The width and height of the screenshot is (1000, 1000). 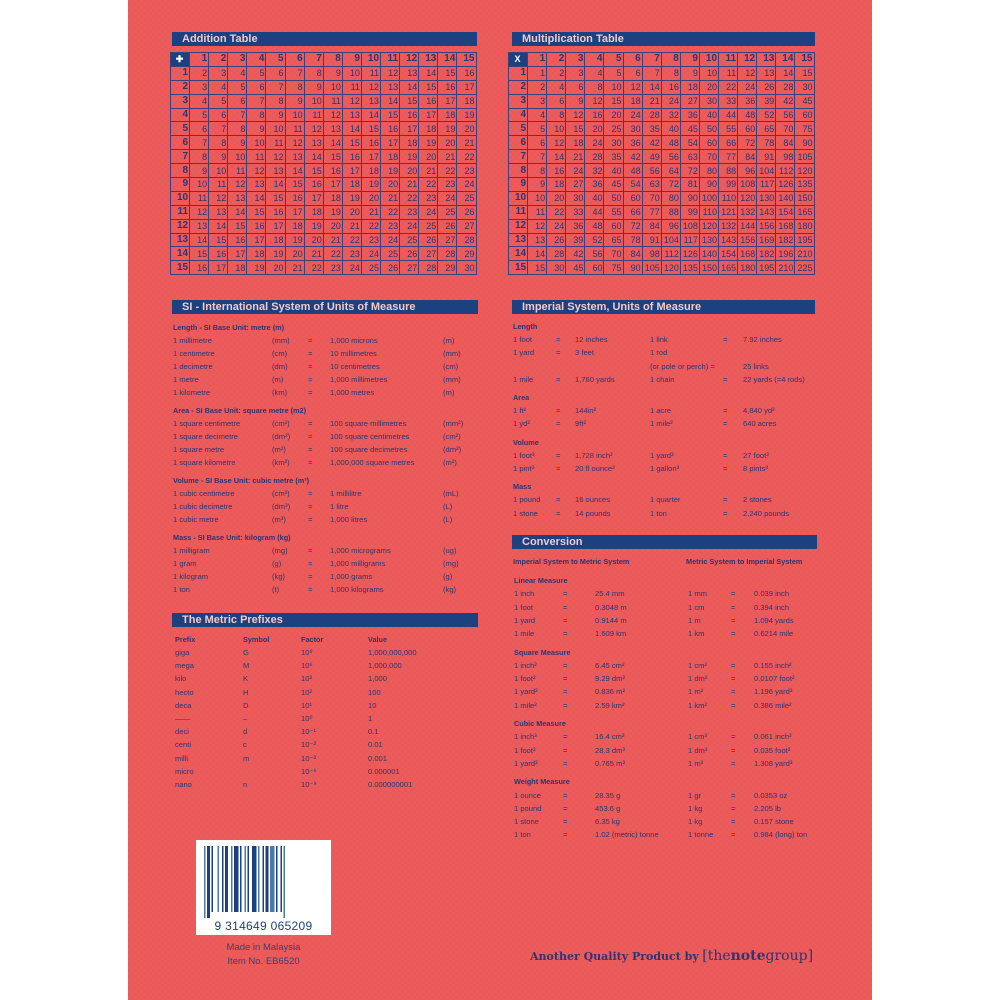 What do you see at coordinates (632, 143) in the screenshot?
I see `table-cell: 36` at bounding box center [632, 143].